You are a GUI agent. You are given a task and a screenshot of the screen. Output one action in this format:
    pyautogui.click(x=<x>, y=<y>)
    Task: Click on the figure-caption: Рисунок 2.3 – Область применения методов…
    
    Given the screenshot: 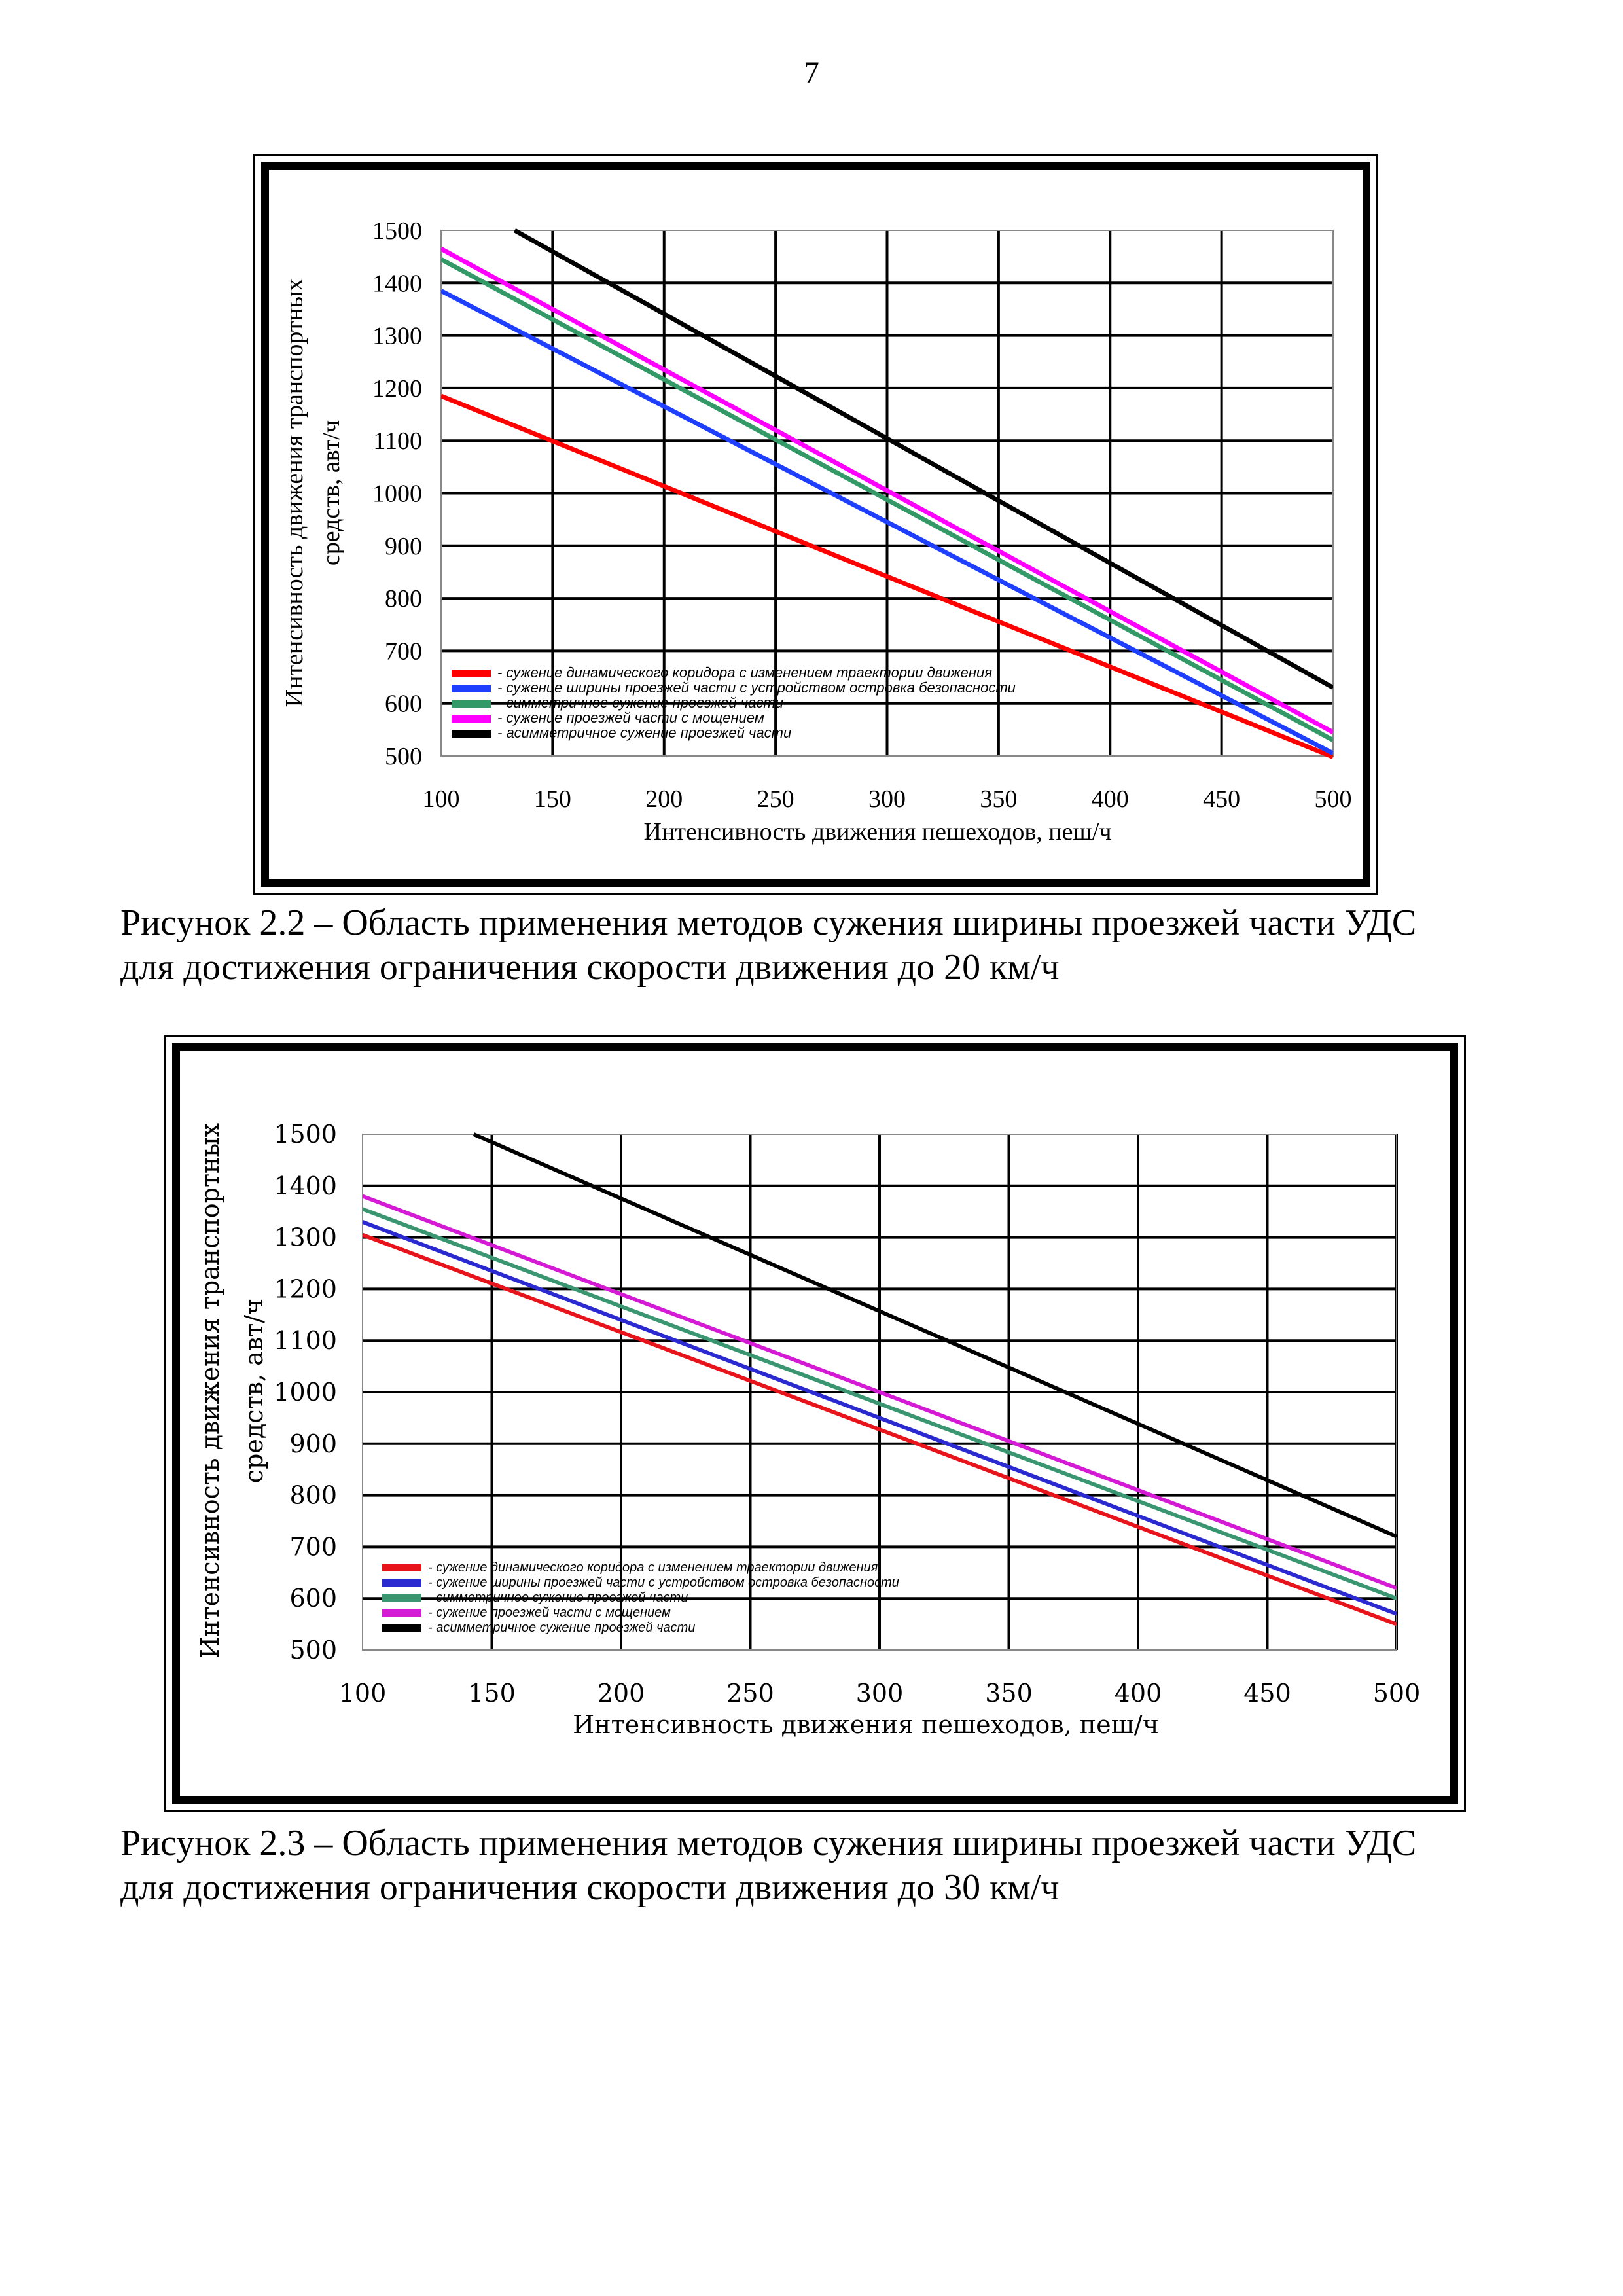 What is the action you would take?
    pyautogui.click(x=817, y=1865)
    